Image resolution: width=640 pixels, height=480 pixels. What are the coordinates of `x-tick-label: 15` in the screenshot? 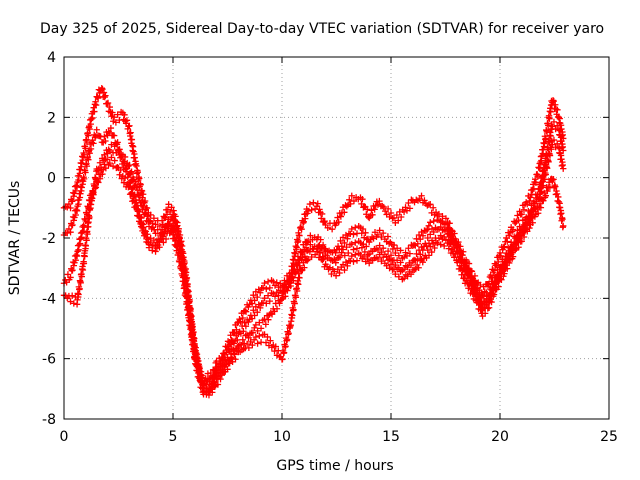 It's located at (391, 437).